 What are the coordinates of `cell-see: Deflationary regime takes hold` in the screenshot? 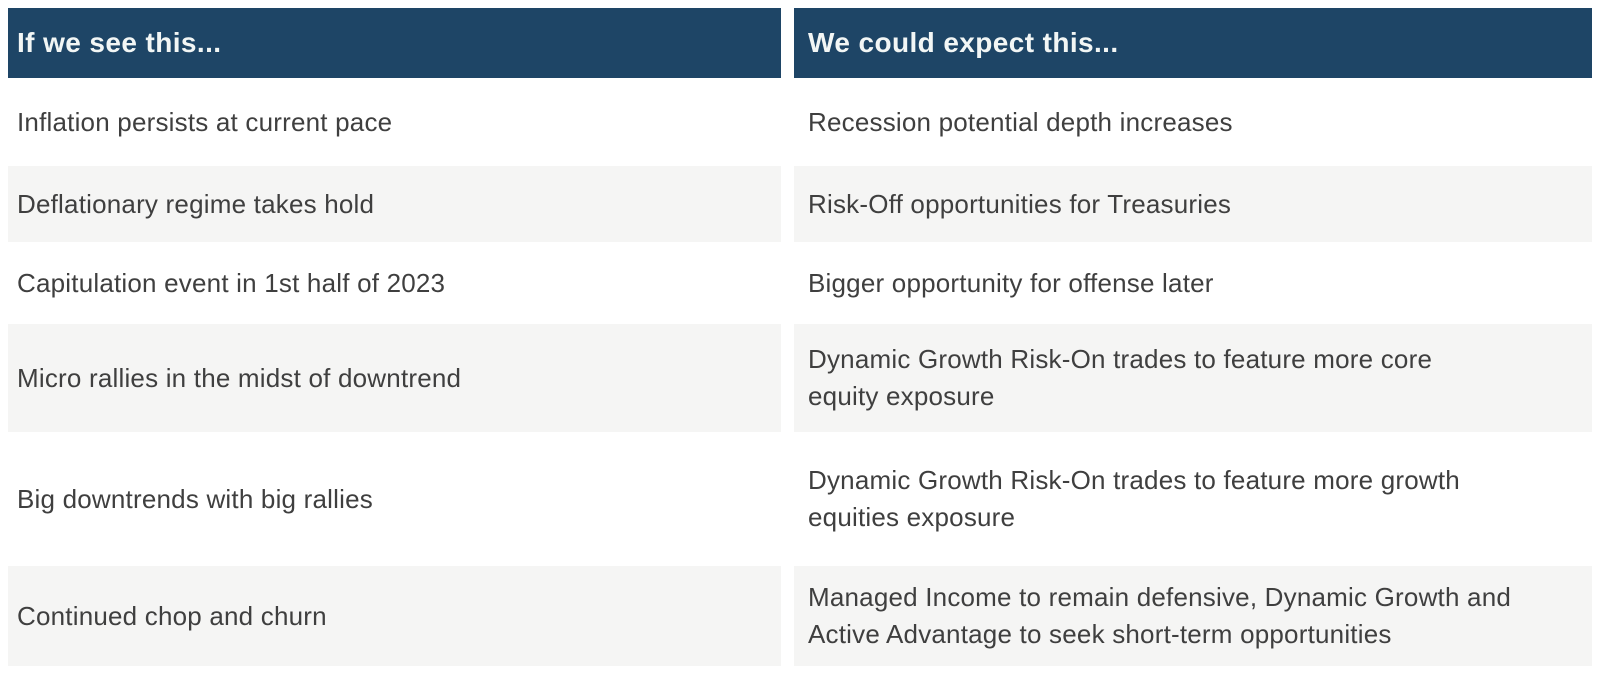 It's located at (394, 204).